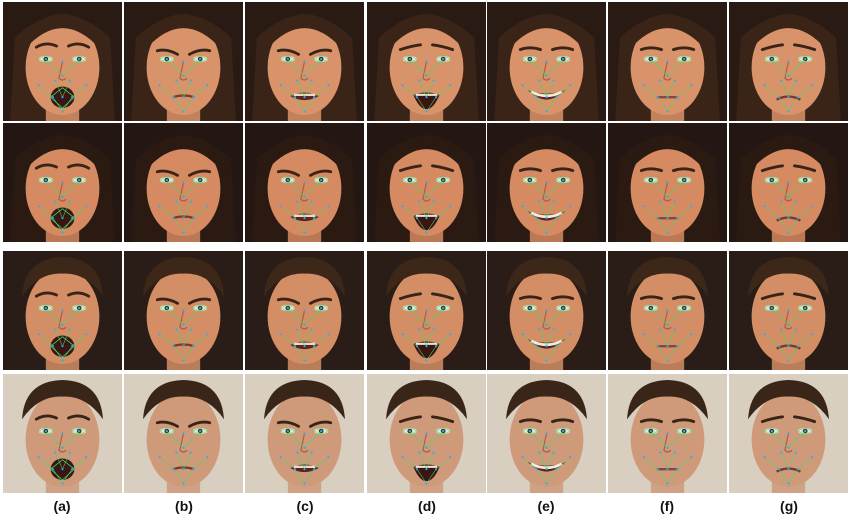  Describe the element at coordinates (667, 506) in the screenshot. I see `column-label-f: (f)` at that location.